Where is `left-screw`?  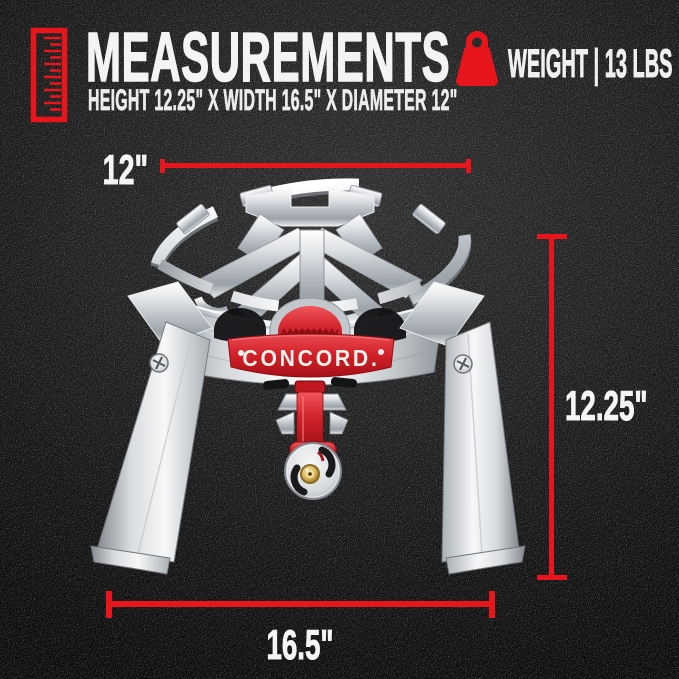
left-screw is located at coordinates (159, 363).